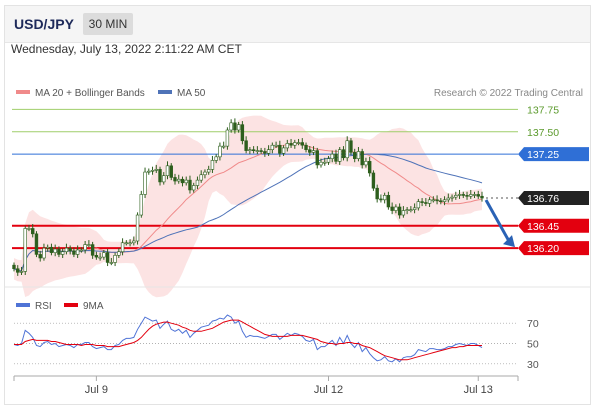 The height and width of the screenshot is (409, 595). Describe the element at coordinates (44, 24) in the screenshot. I see `symbol-label: USD/JPY` at that location.